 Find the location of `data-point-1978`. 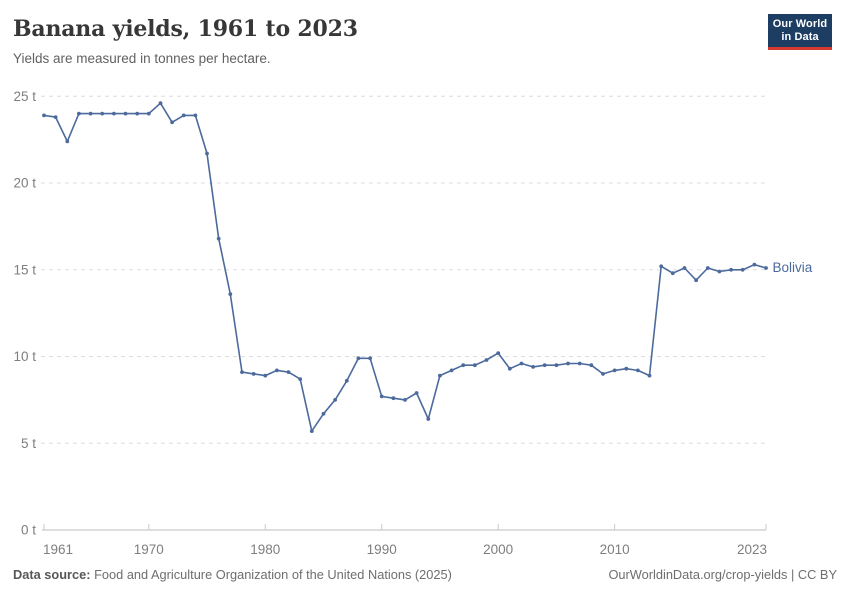

data-point-1978 is located at coordinates (242, 372).